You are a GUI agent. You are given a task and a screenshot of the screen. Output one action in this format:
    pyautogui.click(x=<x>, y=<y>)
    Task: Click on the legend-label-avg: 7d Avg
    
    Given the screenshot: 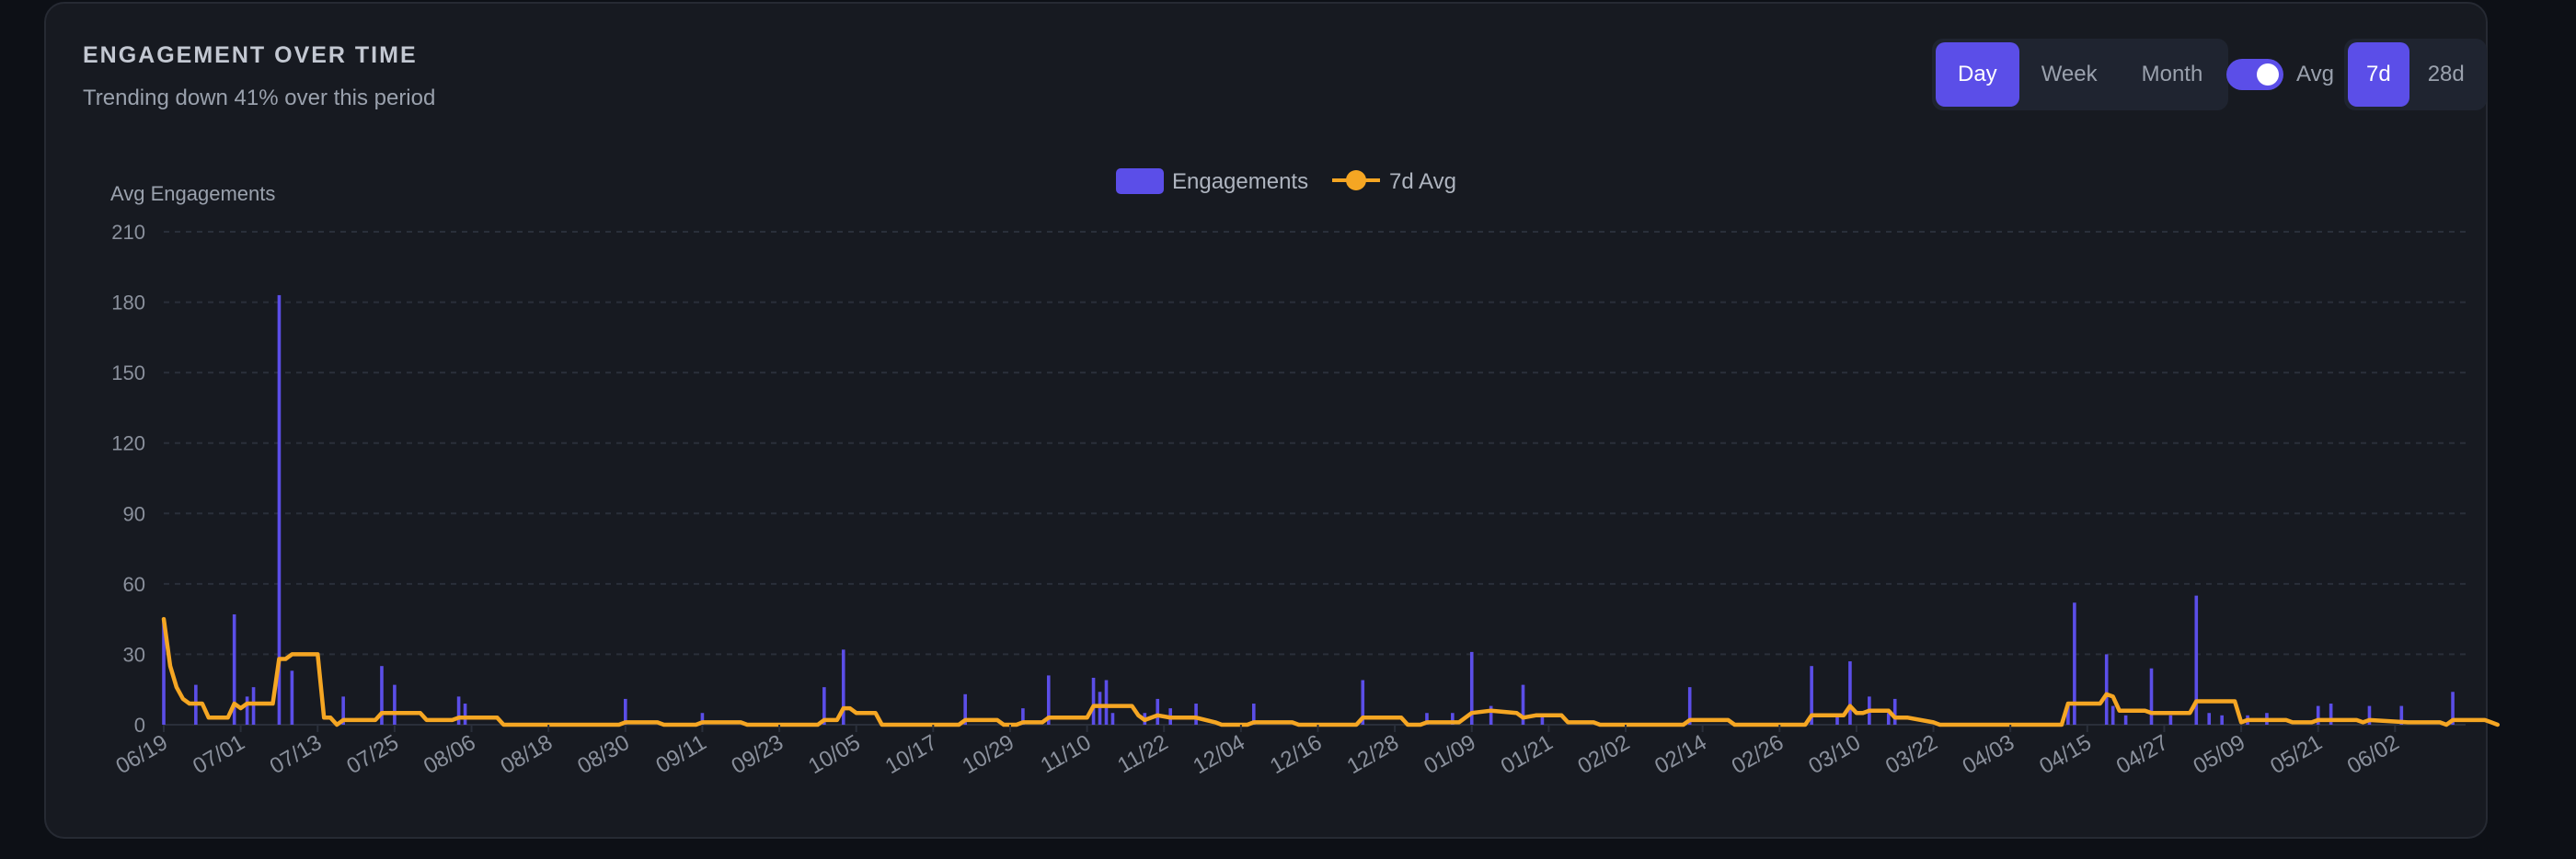 What is the action you would take?
    pyautogui.click(x=1422, y=181)
    